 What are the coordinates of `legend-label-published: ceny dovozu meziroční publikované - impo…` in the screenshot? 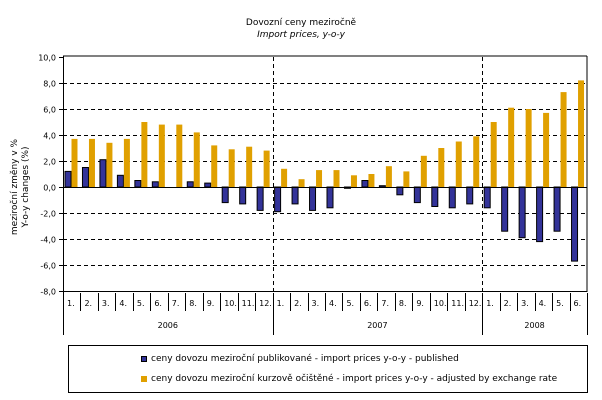 It's located at (305, 359).